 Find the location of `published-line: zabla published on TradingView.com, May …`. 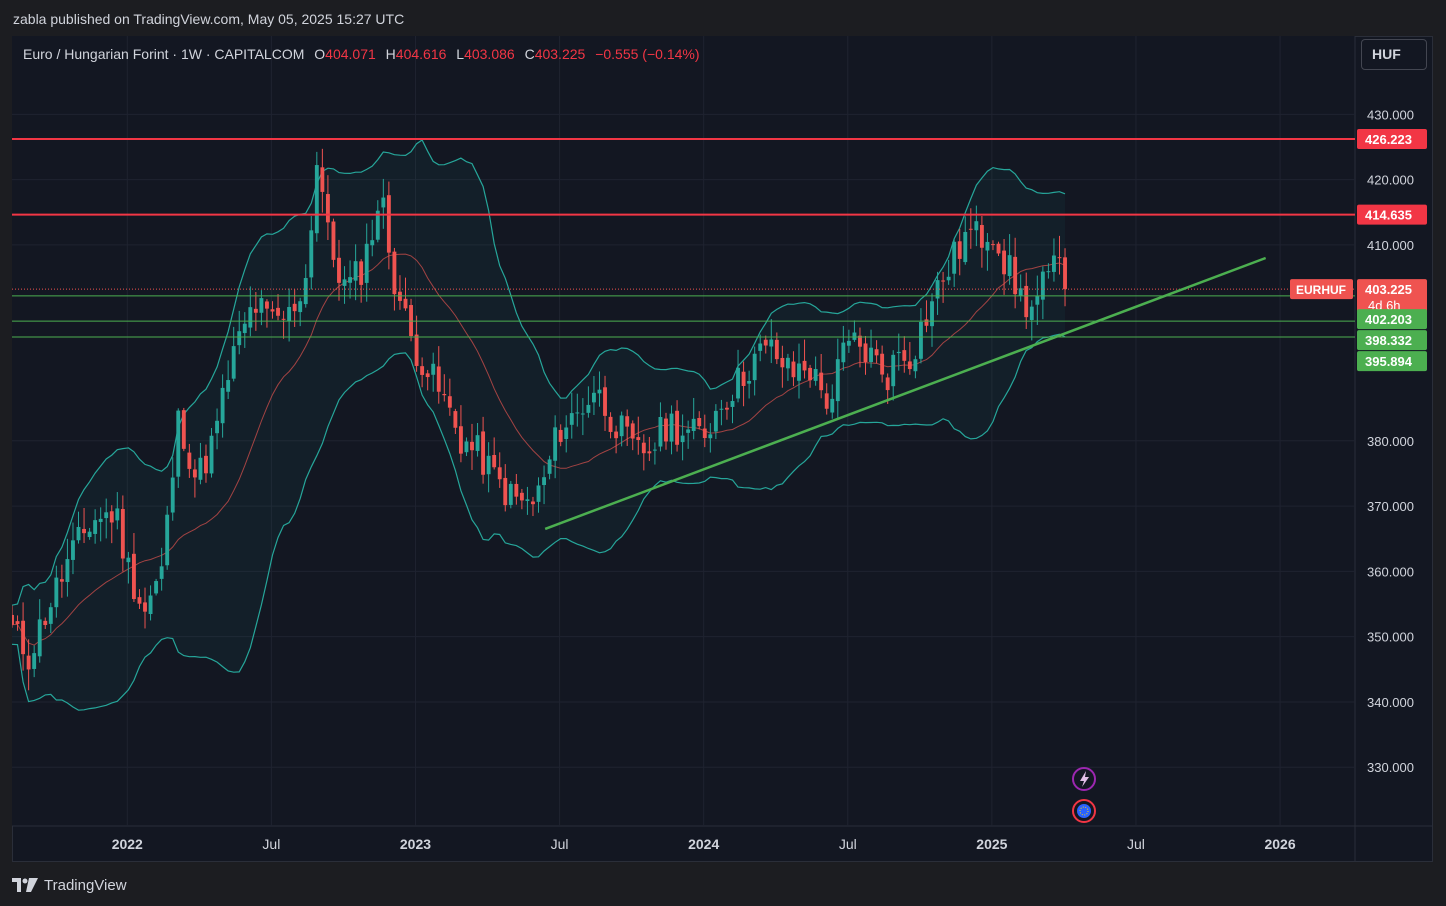

published-line: zabla published on TradingView.com, May … is located at coordinates (209, 19).